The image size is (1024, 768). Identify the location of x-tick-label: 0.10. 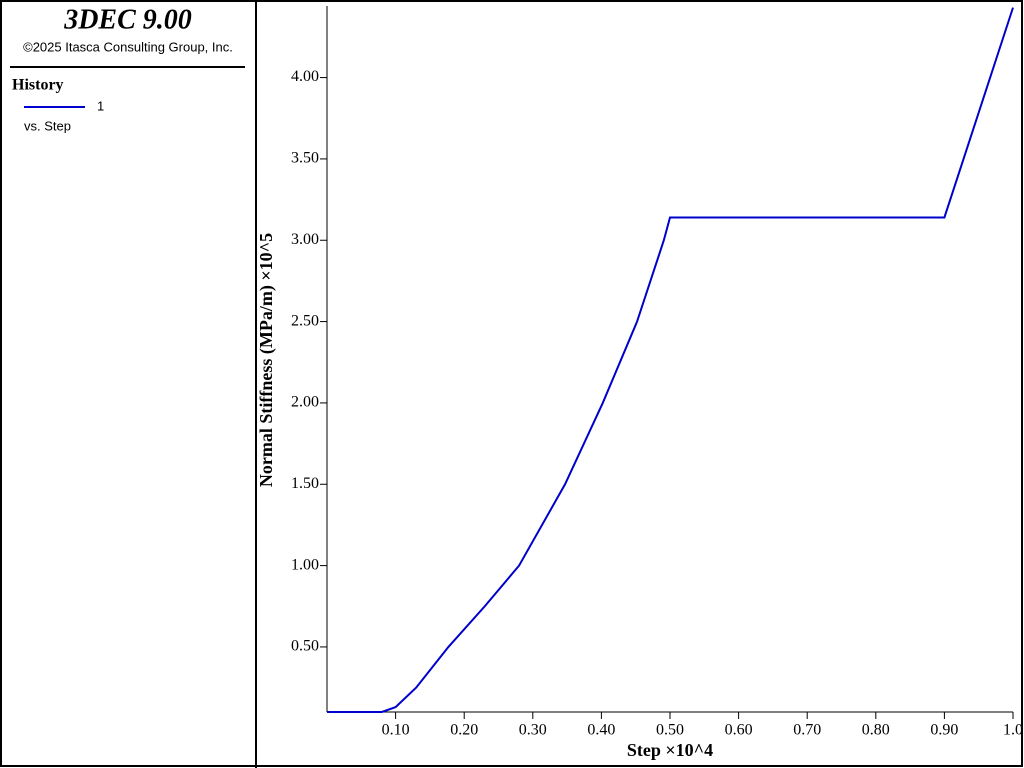
(396, 730).